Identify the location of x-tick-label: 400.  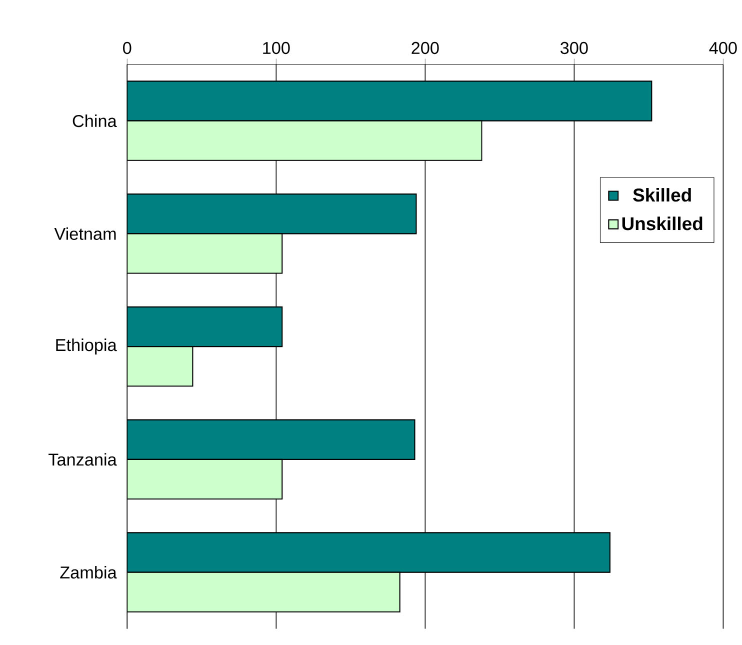
(723, 48).